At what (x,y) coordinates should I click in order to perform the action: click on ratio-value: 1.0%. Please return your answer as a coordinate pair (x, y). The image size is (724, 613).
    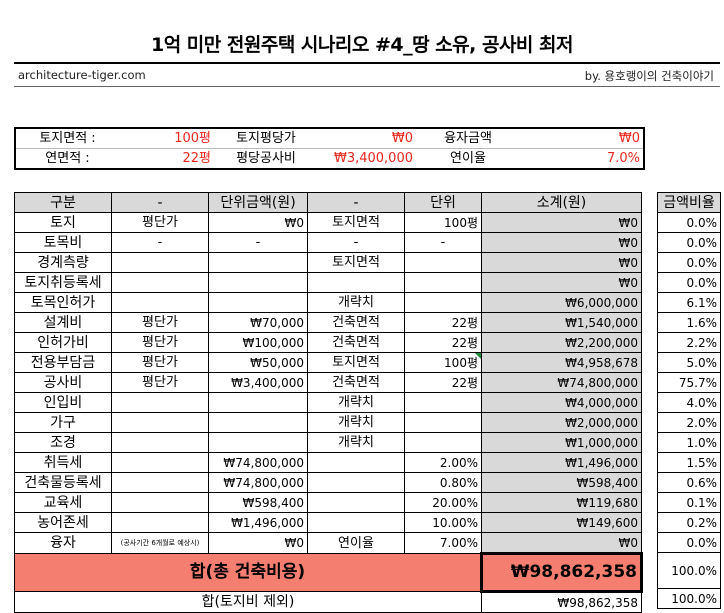
    Looking at the image, I should click on (689, 442).